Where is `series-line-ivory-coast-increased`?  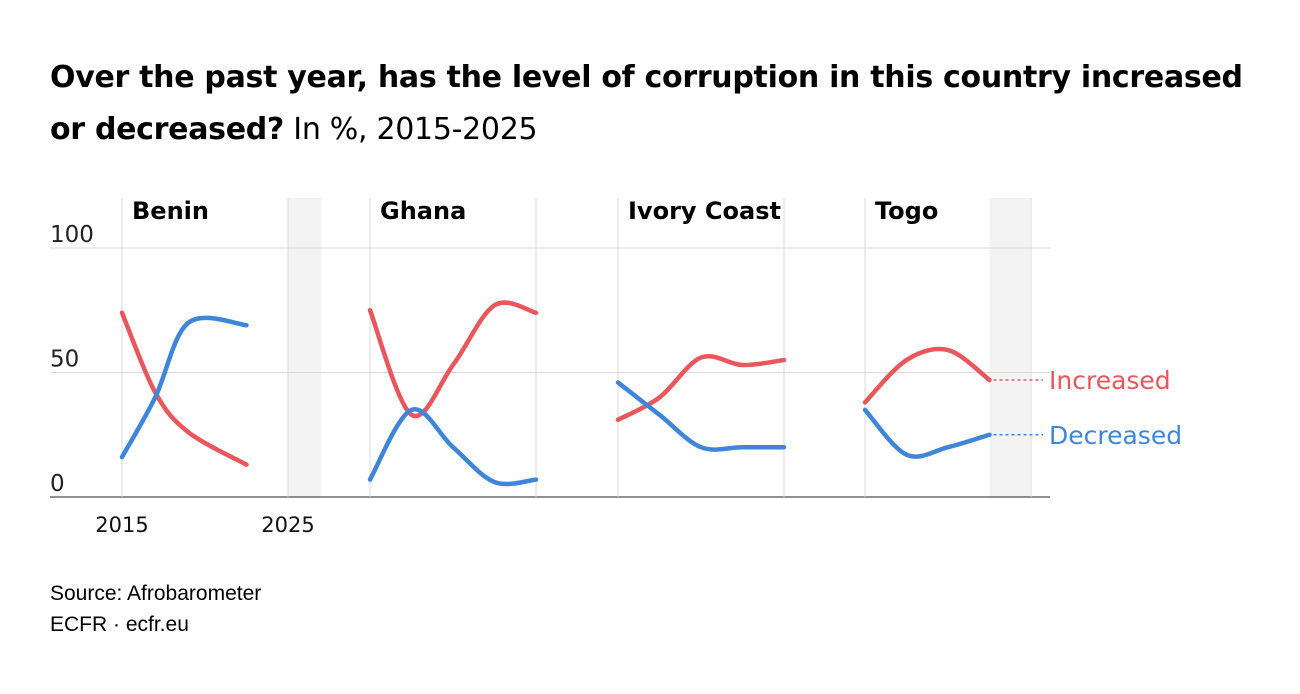 series-line-ivory-coast-increased is located at coordinates (701, 388).